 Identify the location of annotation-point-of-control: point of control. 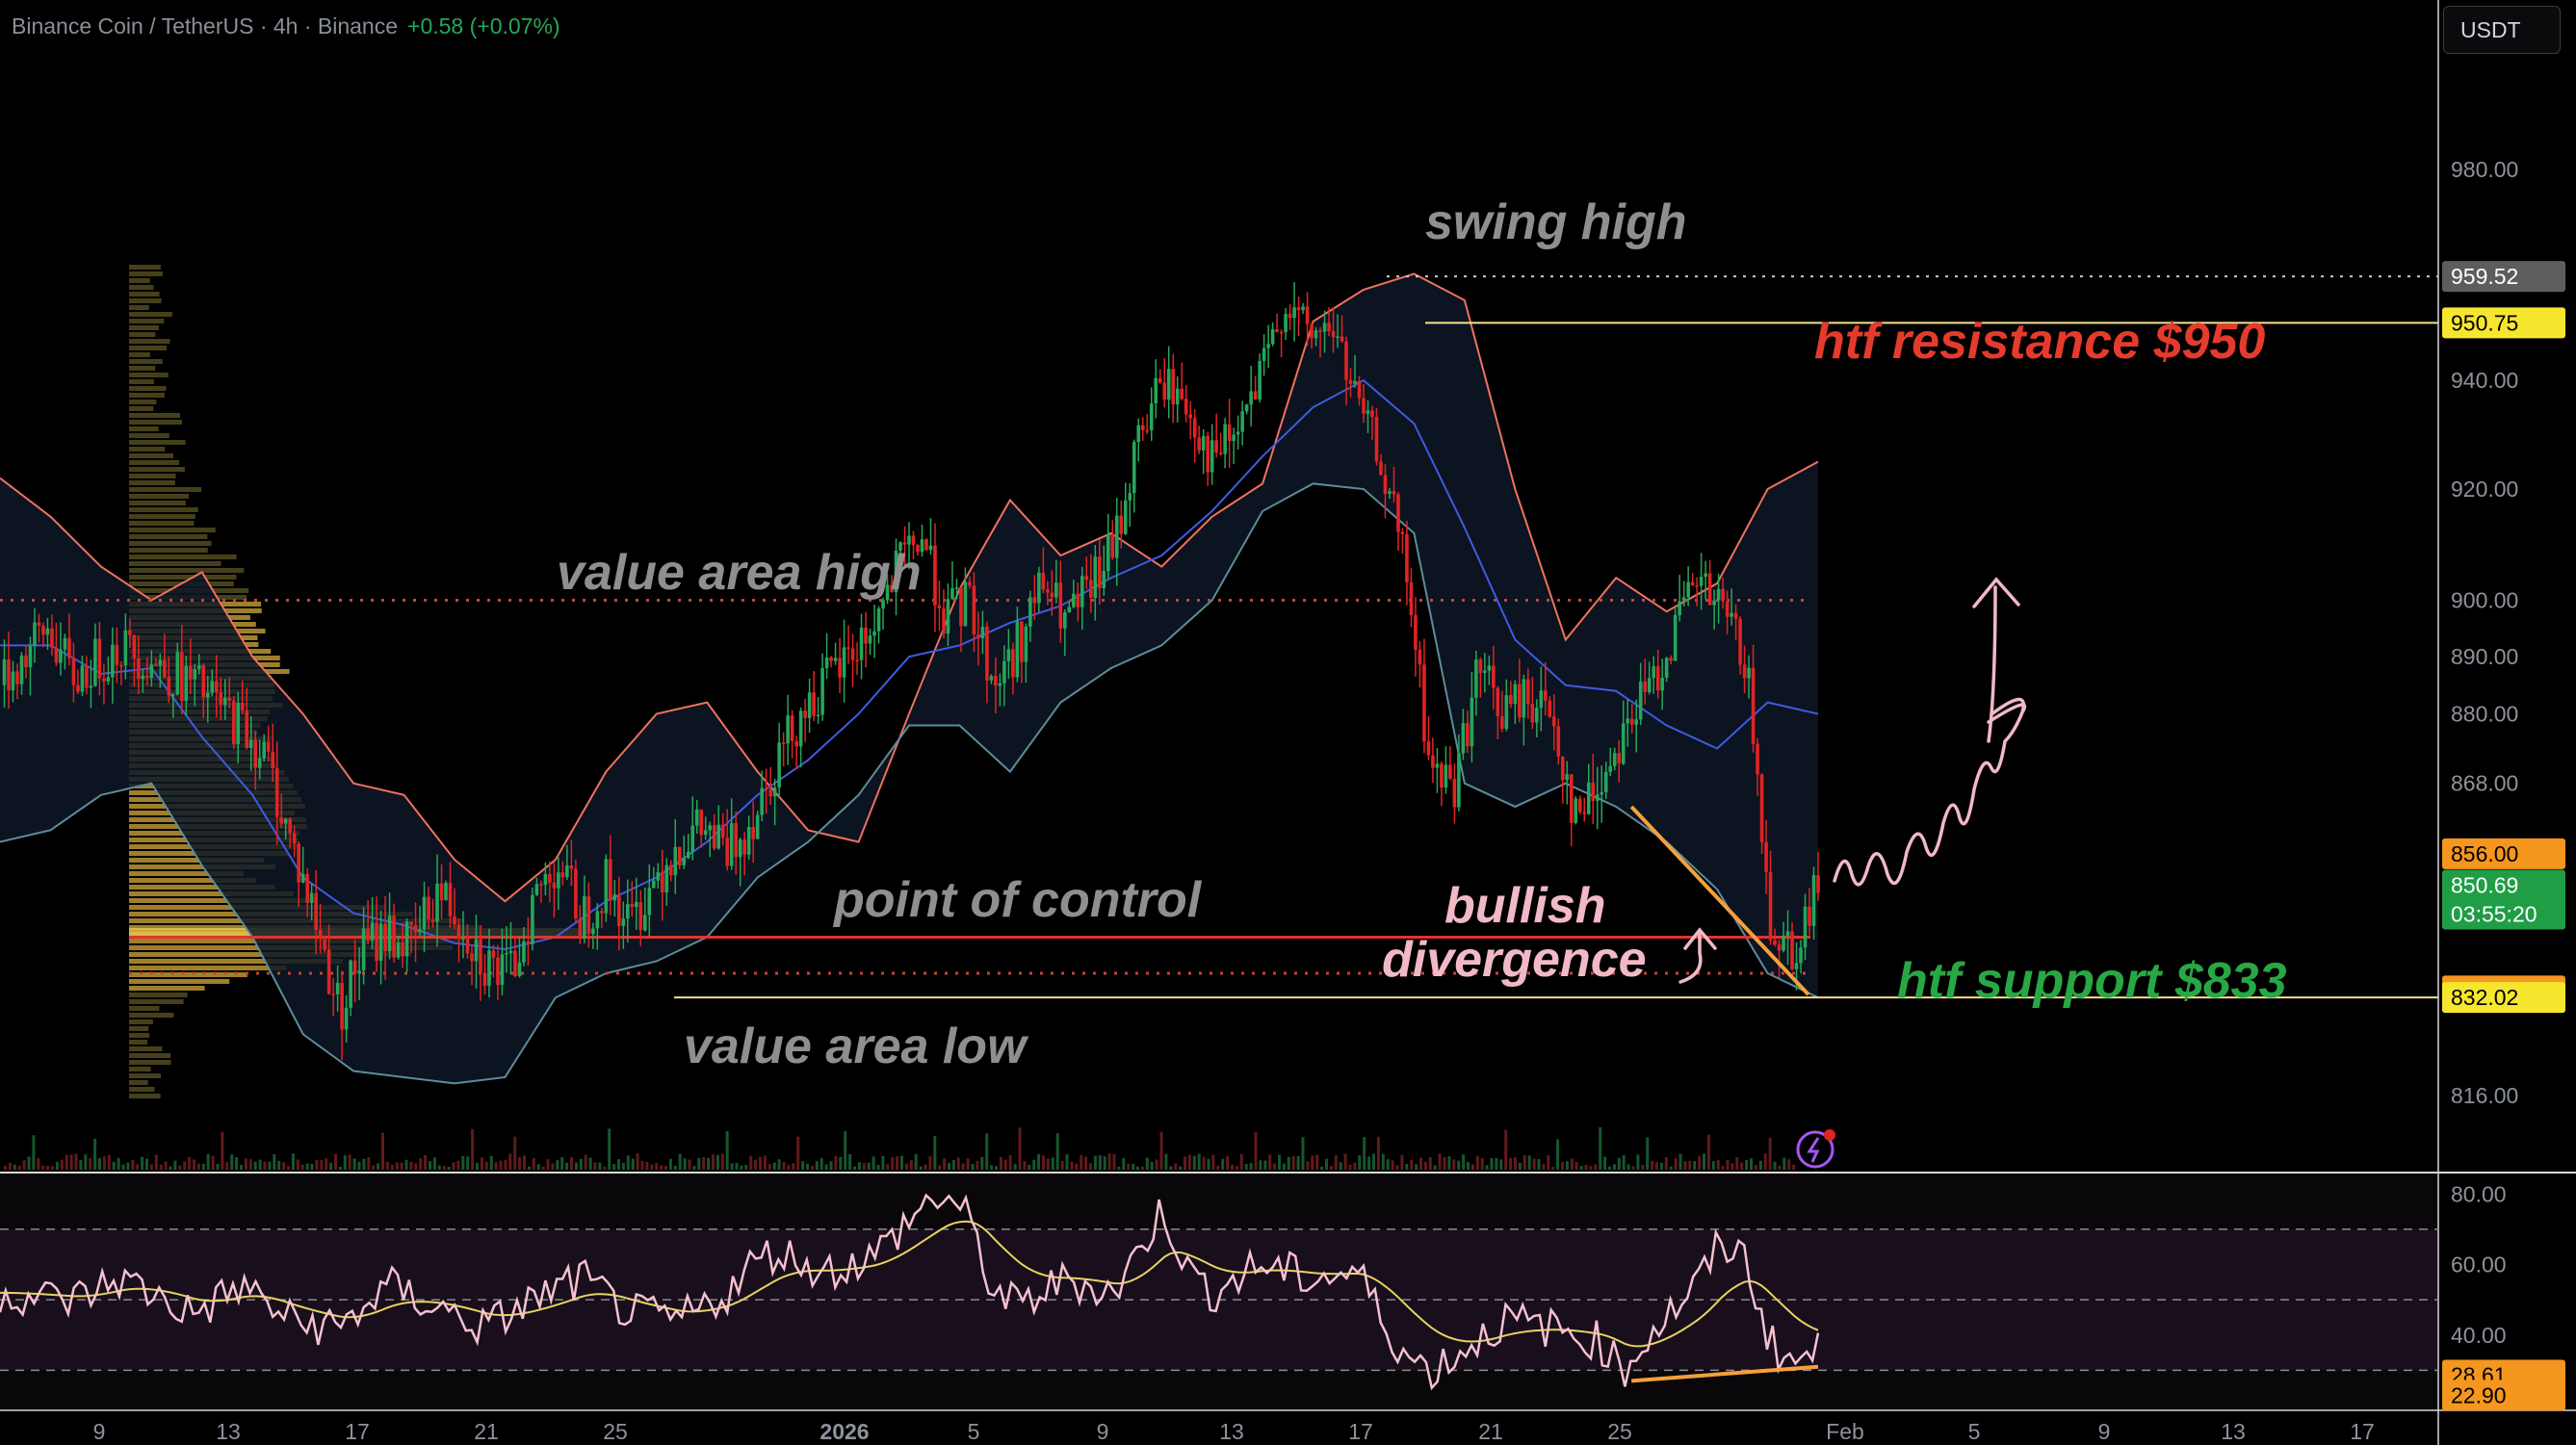
(1017, 900).